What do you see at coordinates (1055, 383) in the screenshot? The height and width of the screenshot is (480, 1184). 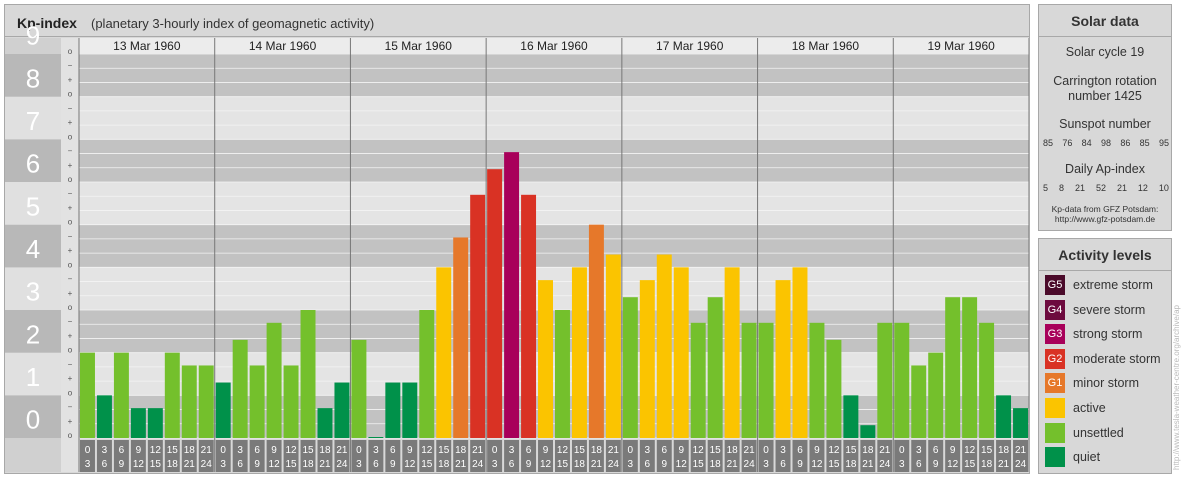 I see `legend-swatch: G1` at bounding box center [1055, 383].